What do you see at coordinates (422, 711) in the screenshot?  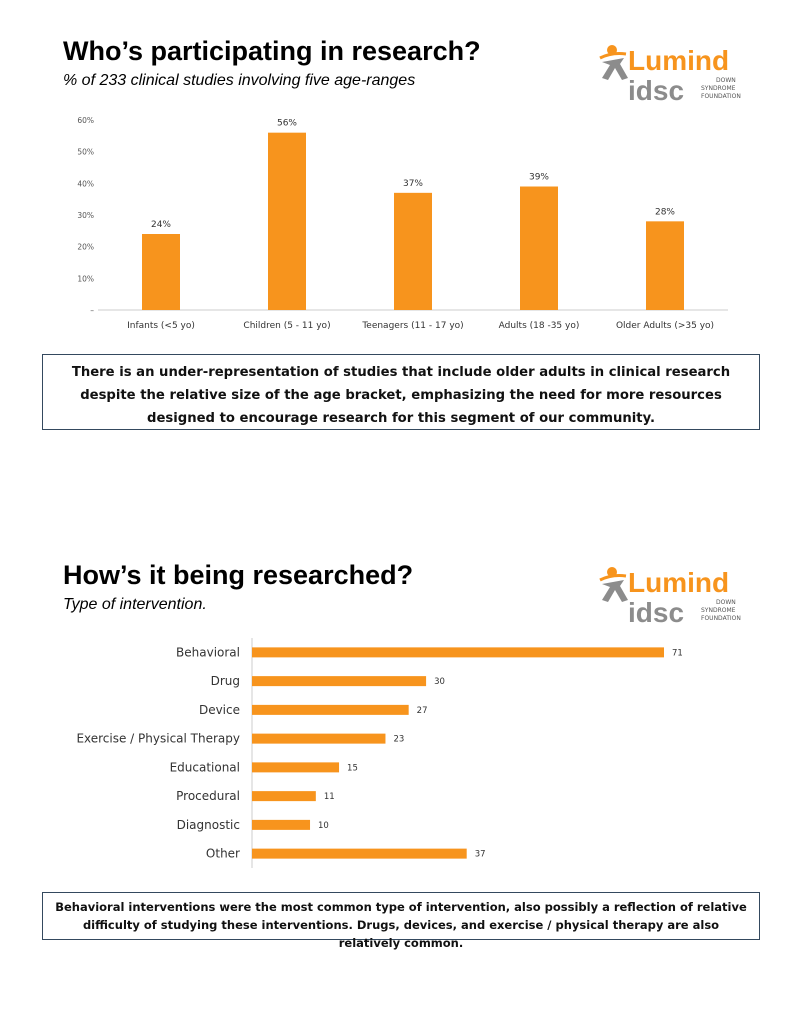 I see `data-label: 27` at bounding box center [422, 711].